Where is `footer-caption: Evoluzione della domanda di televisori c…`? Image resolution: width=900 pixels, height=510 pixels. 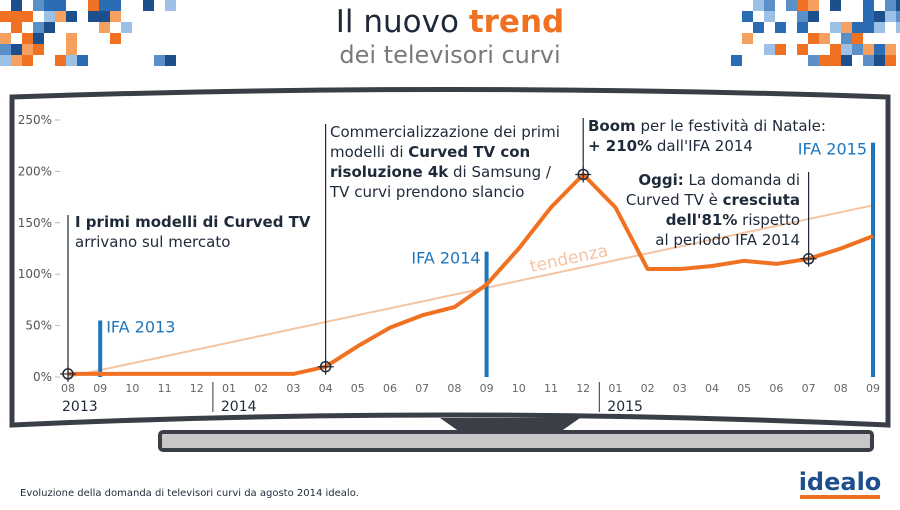 footer-caption: Evoluzione della domanda di televisori c… is located at coordinates (189, 493).